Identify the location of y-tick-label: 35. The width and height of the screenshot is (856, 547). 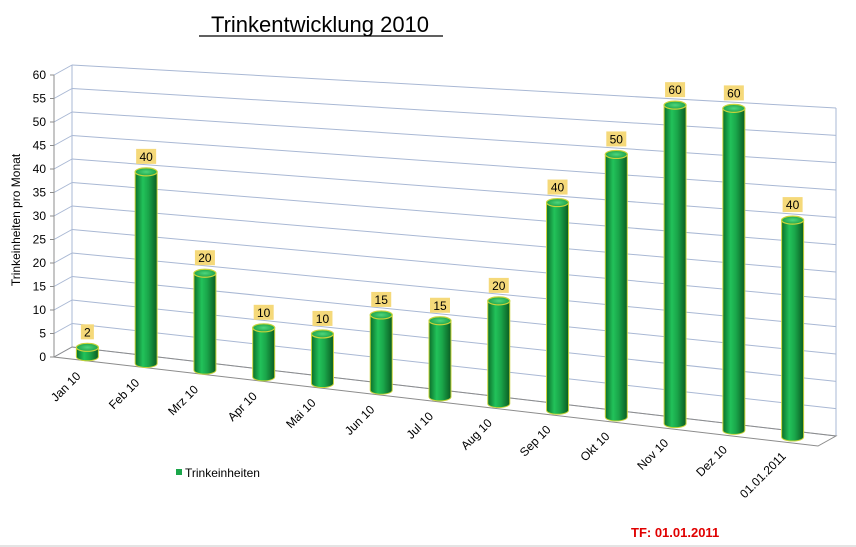
(40, 193).